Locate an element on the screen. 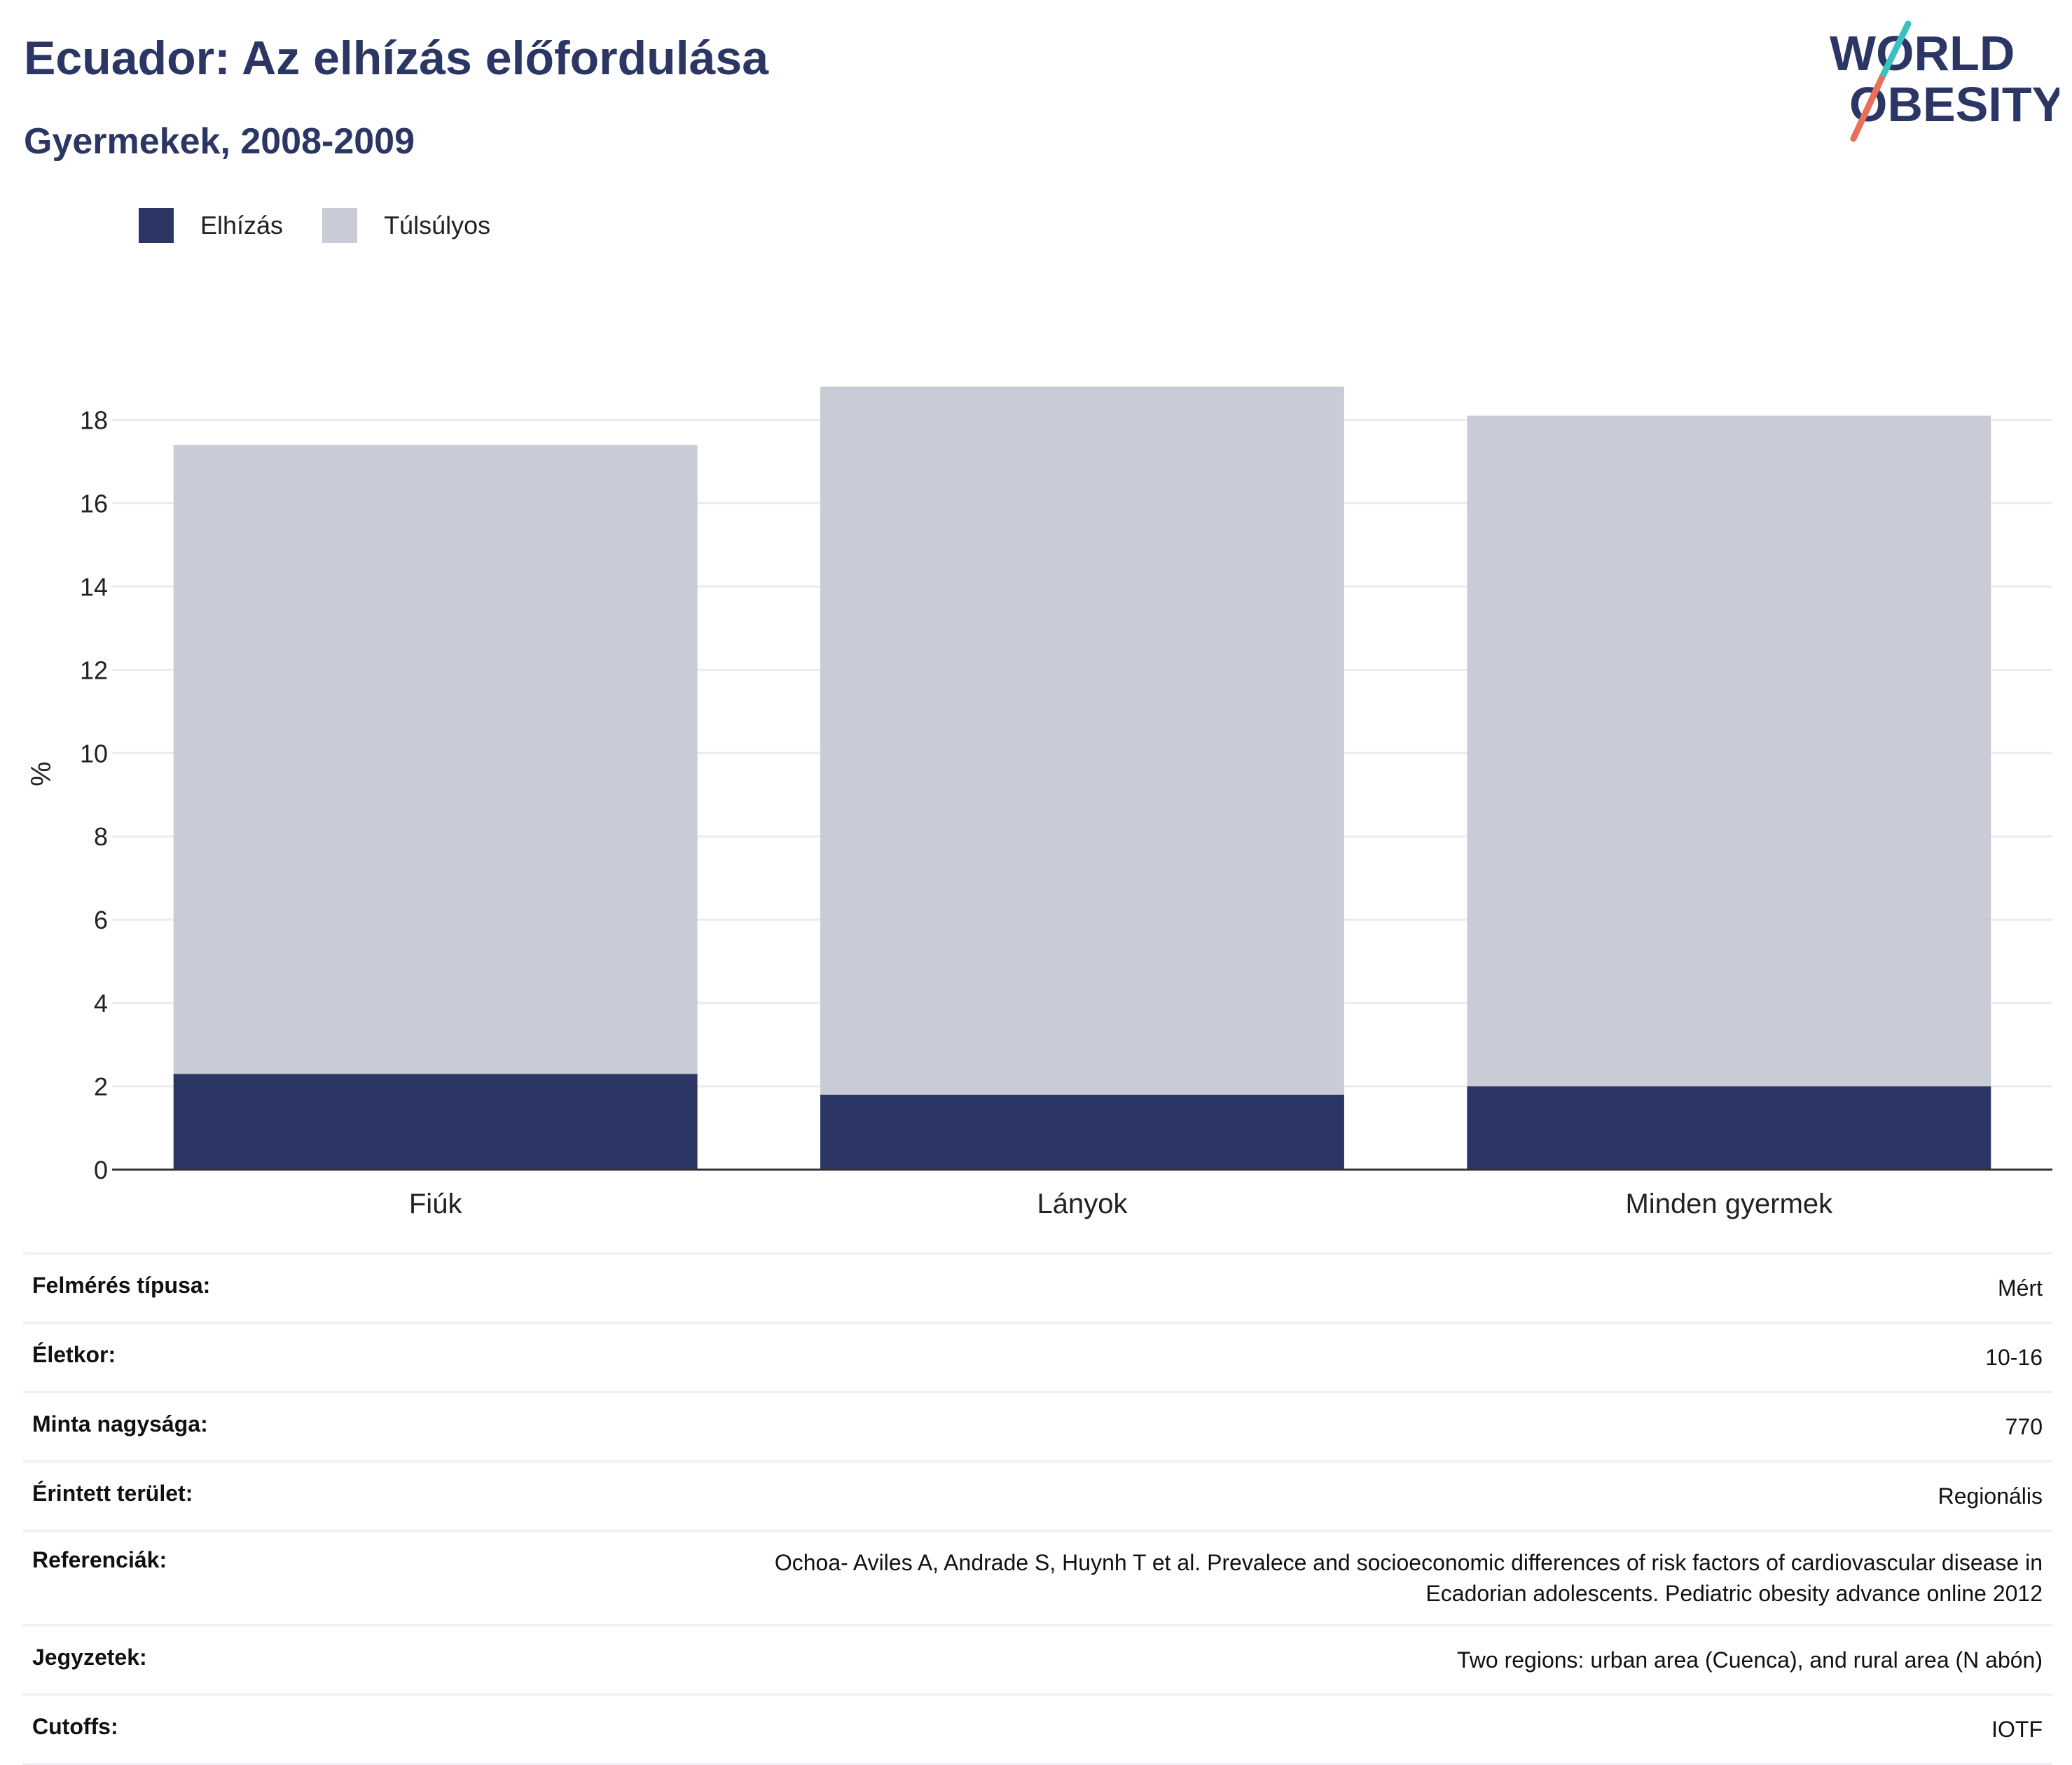 This screenshot has width=2072, height=1765. chart-legend: Elhízás Túlsúlyos is located at coordinates (335, 225).